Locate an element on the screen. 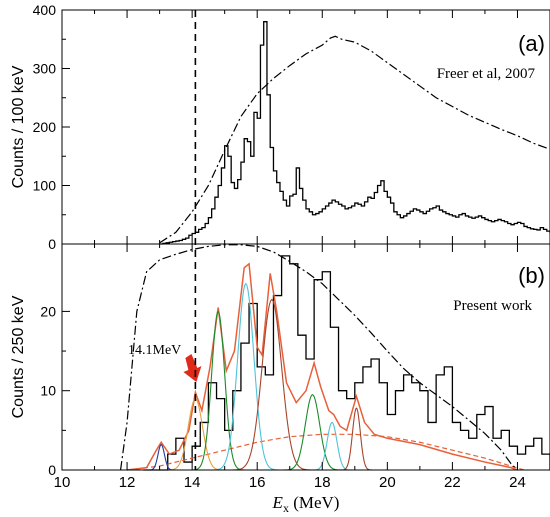  y-tick-label: 300 is located at coordinates (45, 69).